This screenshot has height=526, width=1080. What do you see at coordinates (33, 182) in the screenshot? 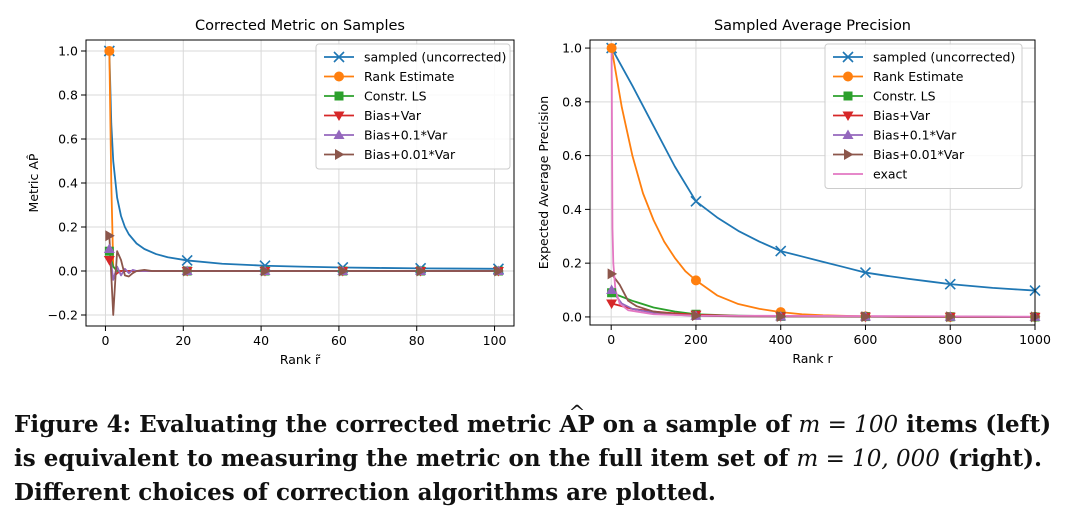
I see `y-axis-label: Metric AP̂` at bounding box center [33, 182].